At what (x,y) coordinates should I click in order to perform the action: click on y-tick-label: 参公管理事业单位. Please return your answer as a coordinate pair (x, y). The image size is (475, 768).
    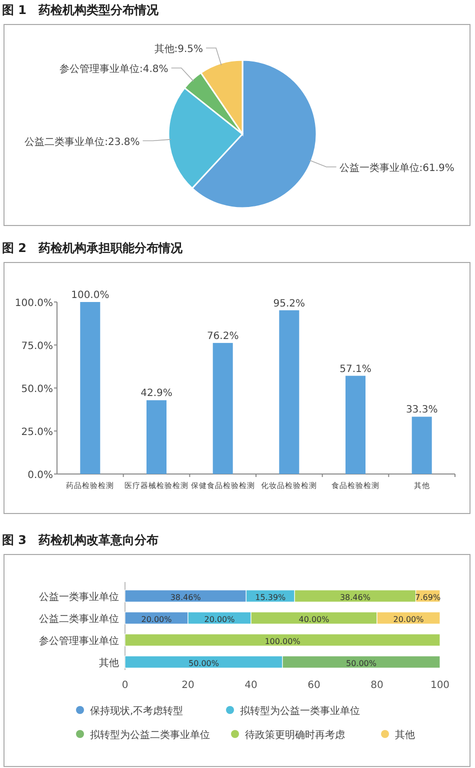
    Looking at the image, I should click on (79, 641).